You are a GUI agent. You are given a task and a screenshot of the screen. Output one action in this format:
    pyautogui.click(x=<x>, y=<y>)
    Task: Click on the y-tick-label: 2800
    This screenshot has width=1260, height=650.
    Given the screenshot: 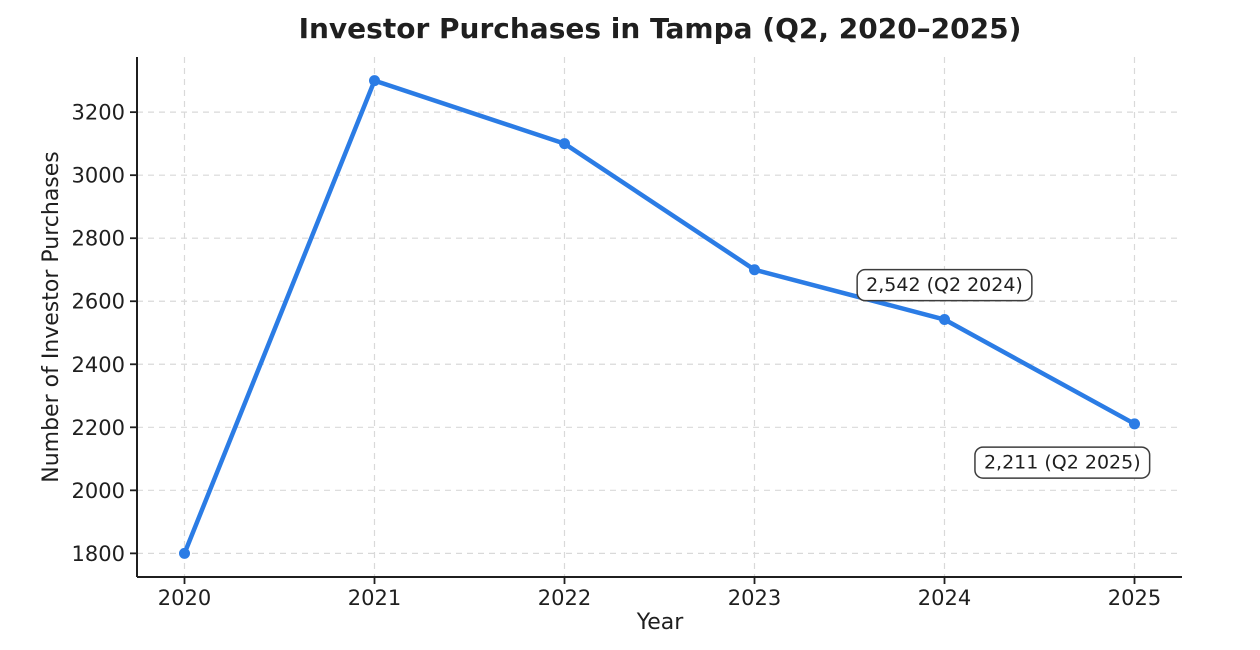 What is the action you would take?
    pyautogui.click(x=98, y=239)
    